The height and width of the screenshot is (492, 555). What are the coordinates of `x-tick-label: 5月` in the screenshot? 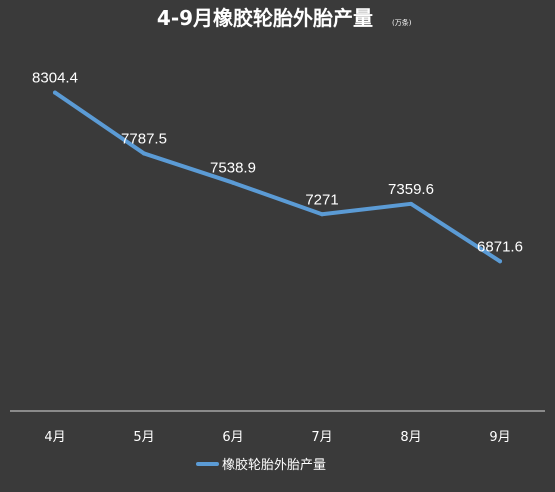 It's located at (143, 437).